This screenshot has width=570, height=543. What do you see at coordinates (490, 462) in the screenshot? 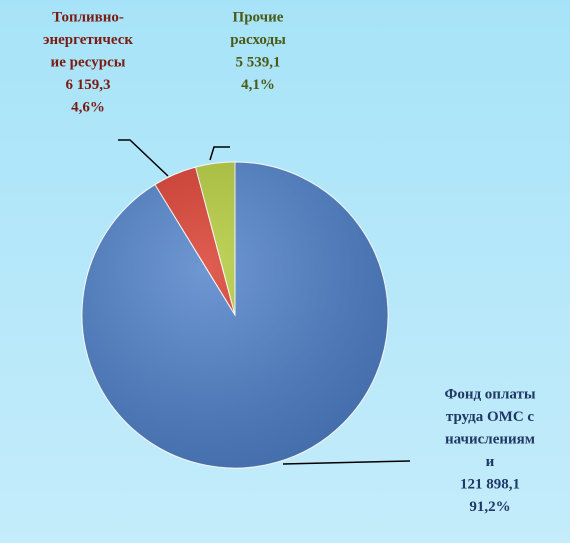
I see `slice-label: и` at bounding box center [490, 462].